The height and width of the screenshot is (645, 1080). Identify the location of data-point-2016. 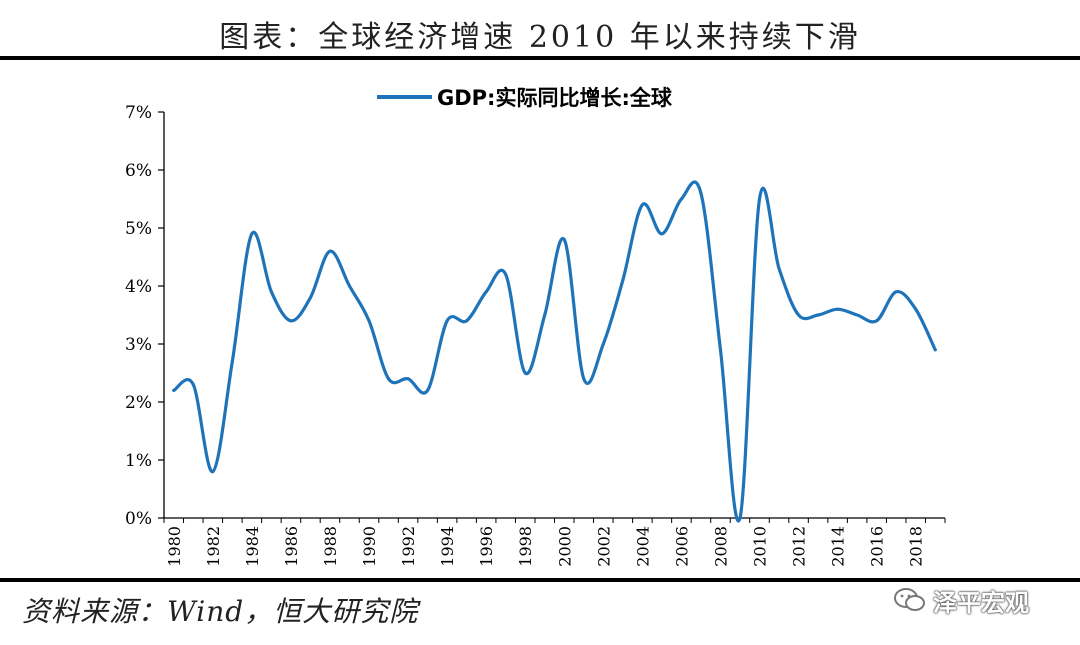
(877, 321).